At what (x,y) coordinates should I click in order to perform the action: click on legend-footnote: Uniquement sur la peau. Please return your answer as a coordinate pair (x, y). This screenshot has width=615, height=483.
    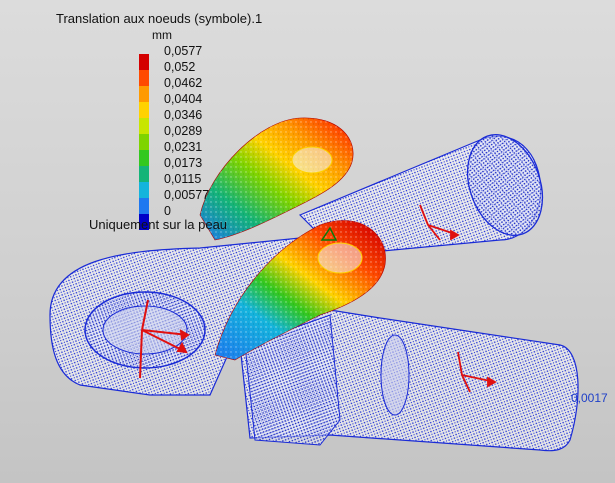
    Looking at the image, I should click on (158, 224).